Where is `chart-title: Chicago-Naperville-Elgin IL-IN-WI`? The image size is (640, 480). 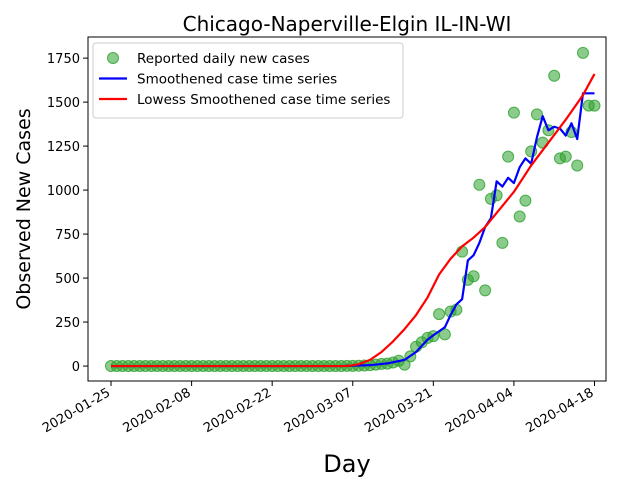 chart-title: Chicago-Naperville-Elgin IL-IN-WI is located at coordinates (347, 24).